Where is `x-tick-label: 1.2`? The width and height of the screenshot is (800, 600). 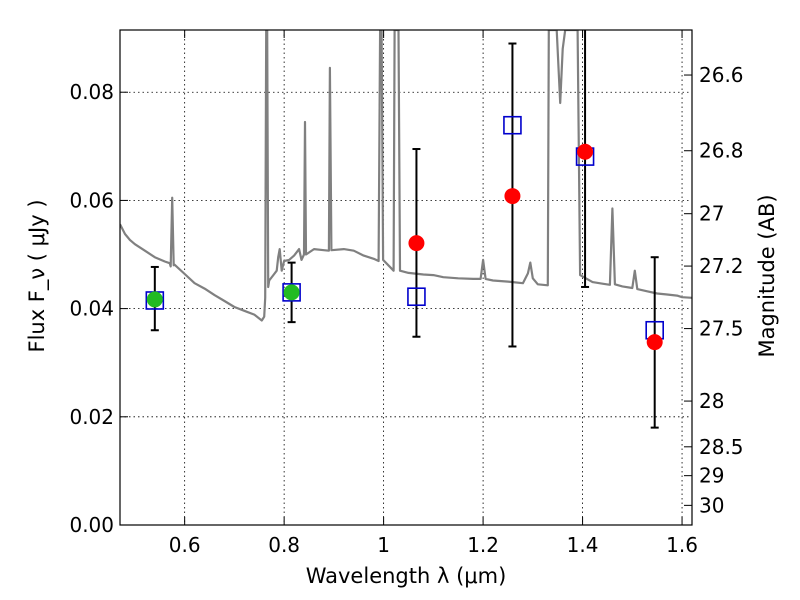
x-tick-label: 1.2 is located at coordinates (483, 545).